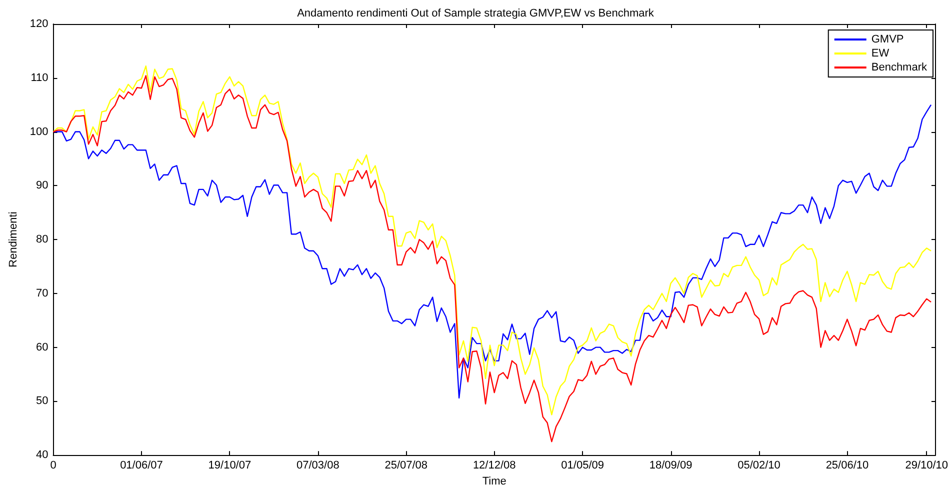 The width and height of the screenshot is (951, 492). What do you see at coordinates (494, 466) in the screenshot?
I see `x-tick-label: 12/12/08` at bounding box center [494, 466].